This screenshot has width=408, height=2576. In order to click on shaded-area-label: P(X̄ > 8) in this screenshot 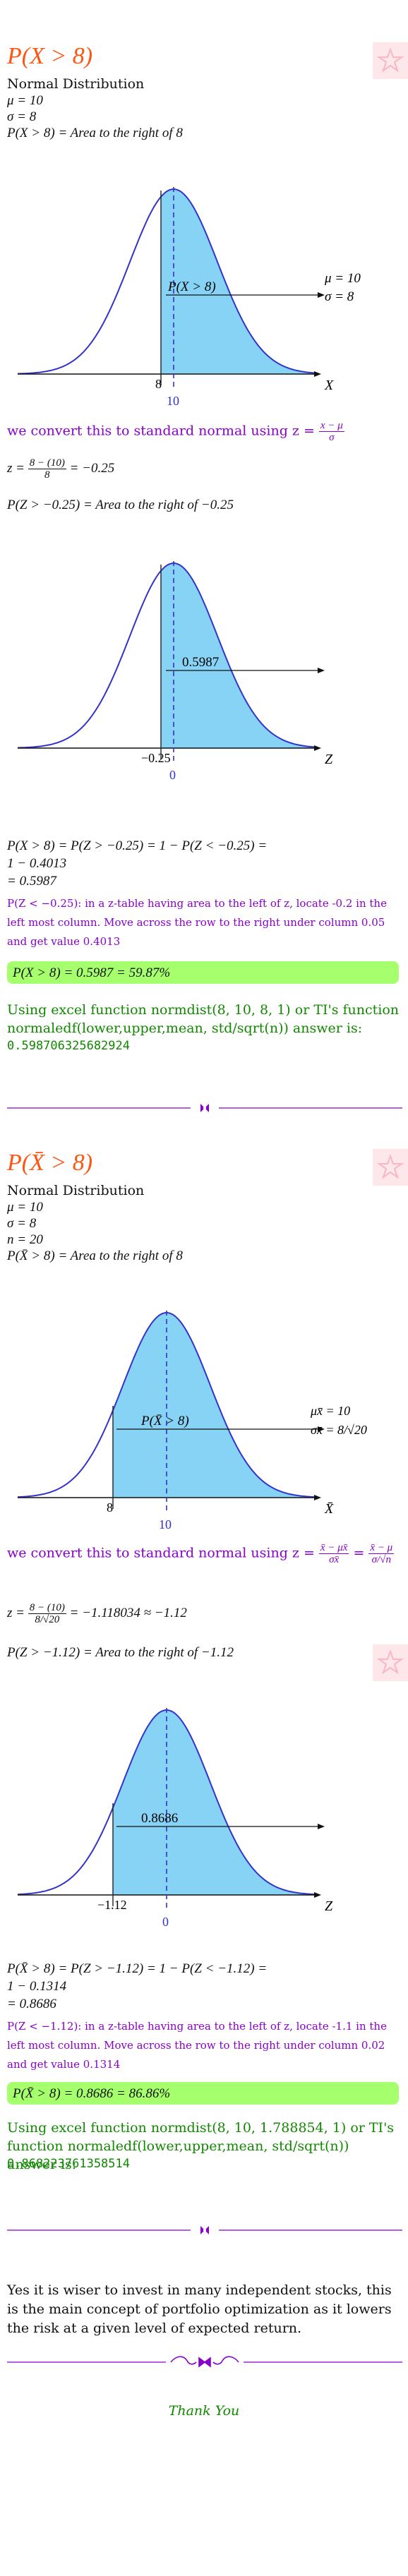, I will do `click(165, 1421)`.